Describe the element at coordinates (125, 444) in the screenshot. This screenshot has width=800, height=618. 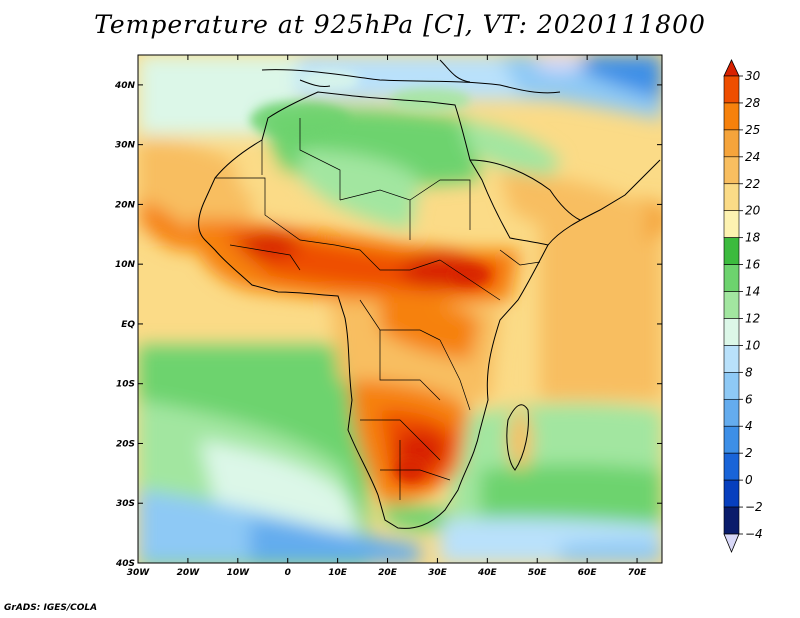
I see `lat-tick-label: 20S` at that location.